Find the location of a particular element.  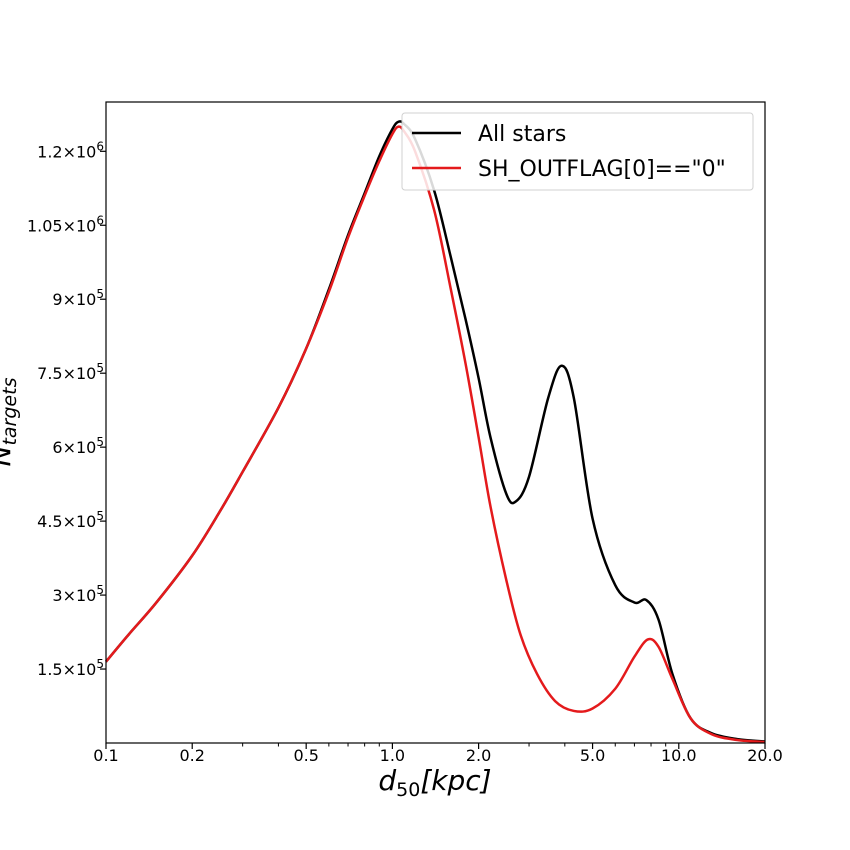

x-tick-label: 20.0 is located at coordinates (765, 755).